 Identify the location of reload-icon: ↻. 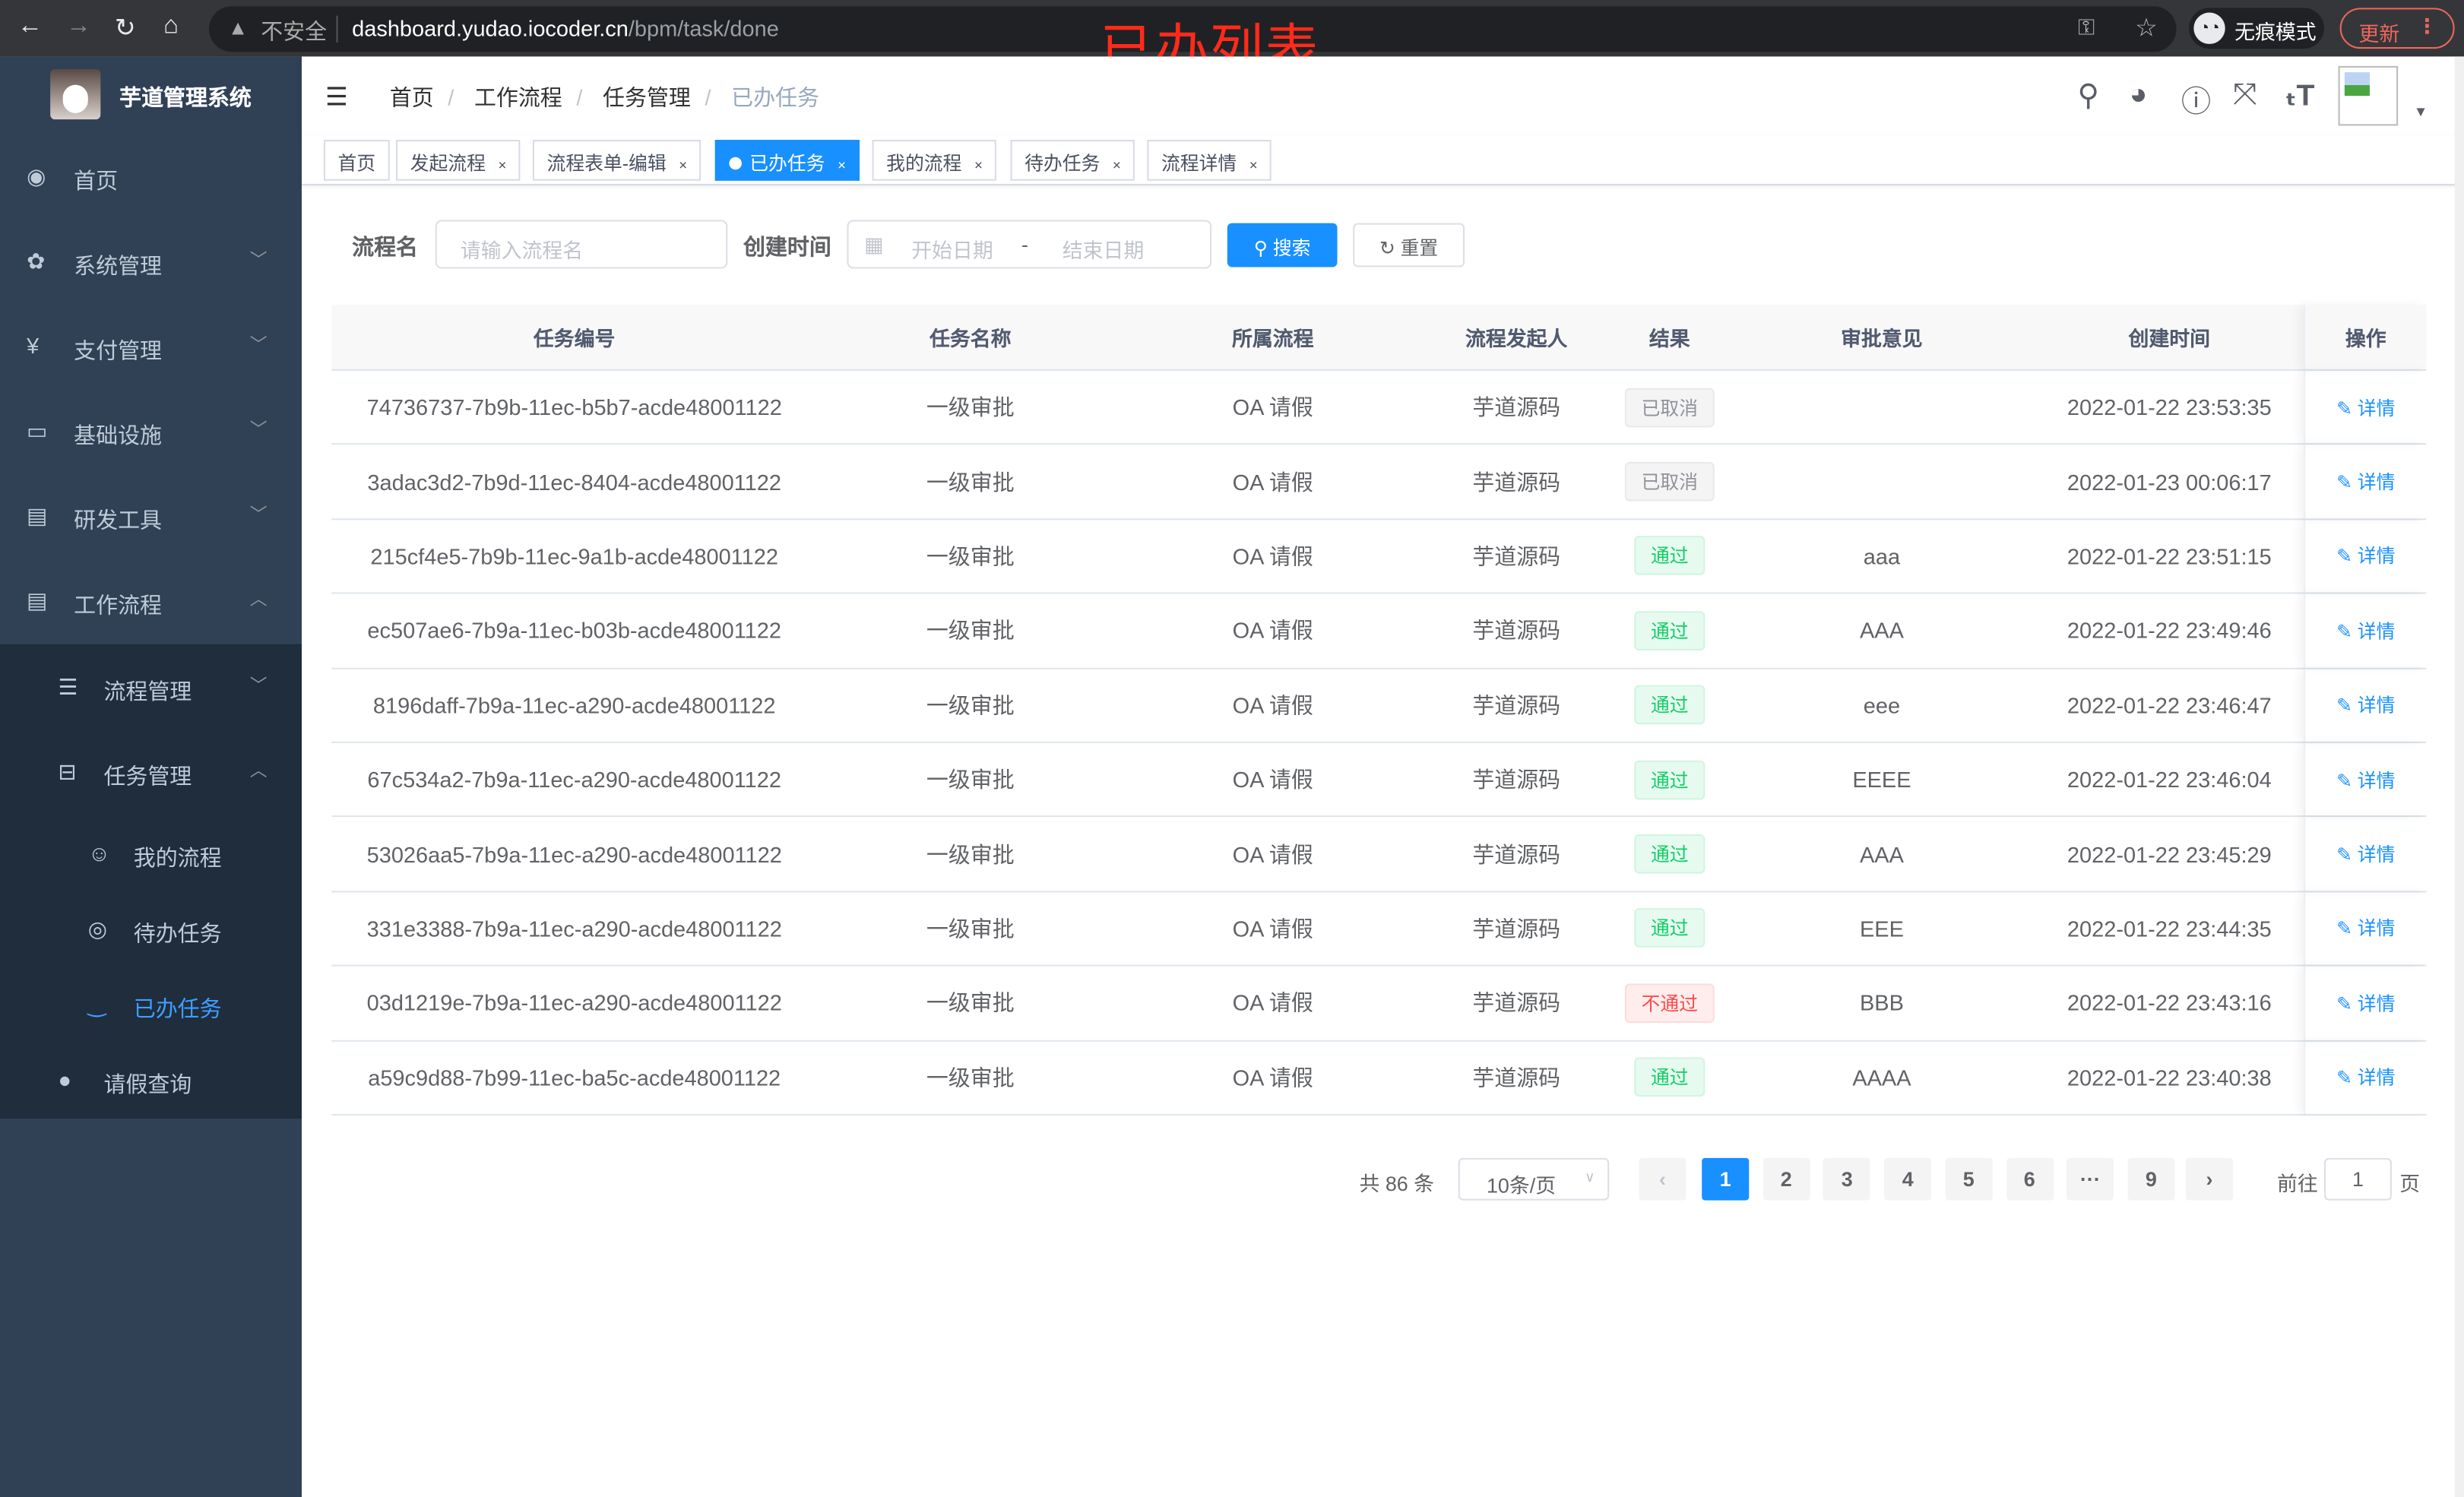
(125, 29).